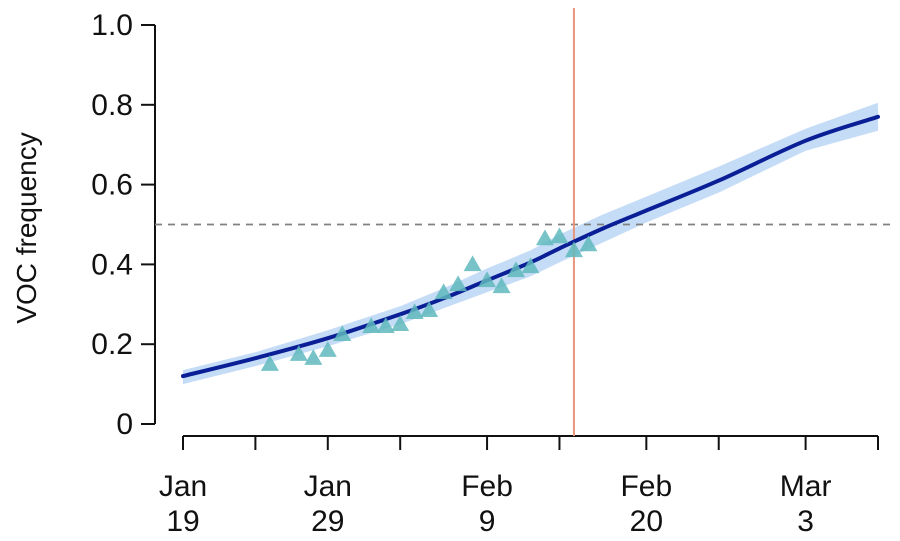  I want to click on y-tick-label: 0.4, so click(112, 264).